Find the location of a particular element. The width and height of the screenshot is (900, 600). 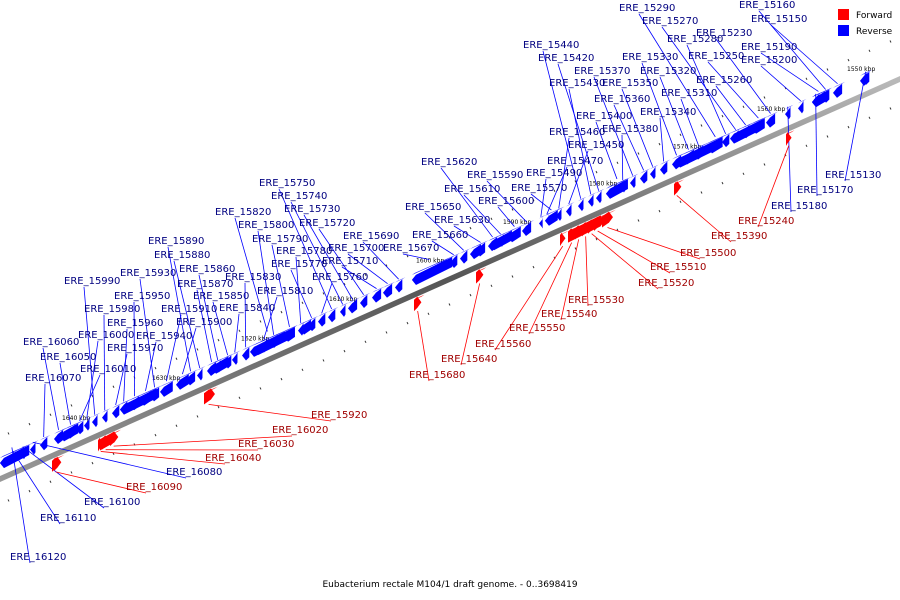

gene-label: ERE_15390 is located at coordinates (739, 236).